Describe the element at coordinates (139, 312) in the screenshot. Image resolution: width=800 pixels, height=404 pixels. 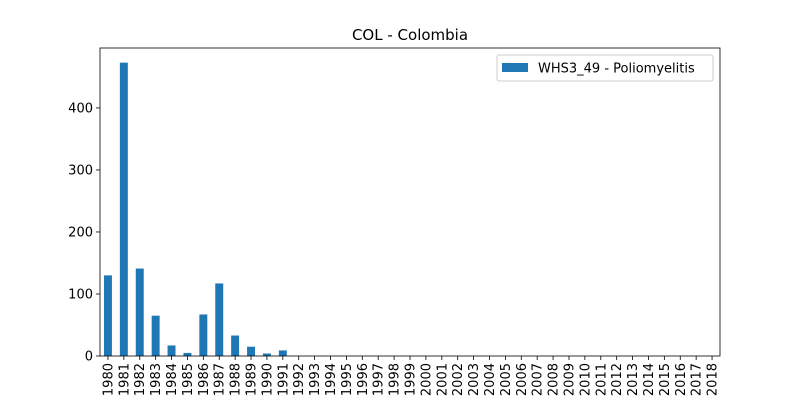
I see `bar-1982` at that location.